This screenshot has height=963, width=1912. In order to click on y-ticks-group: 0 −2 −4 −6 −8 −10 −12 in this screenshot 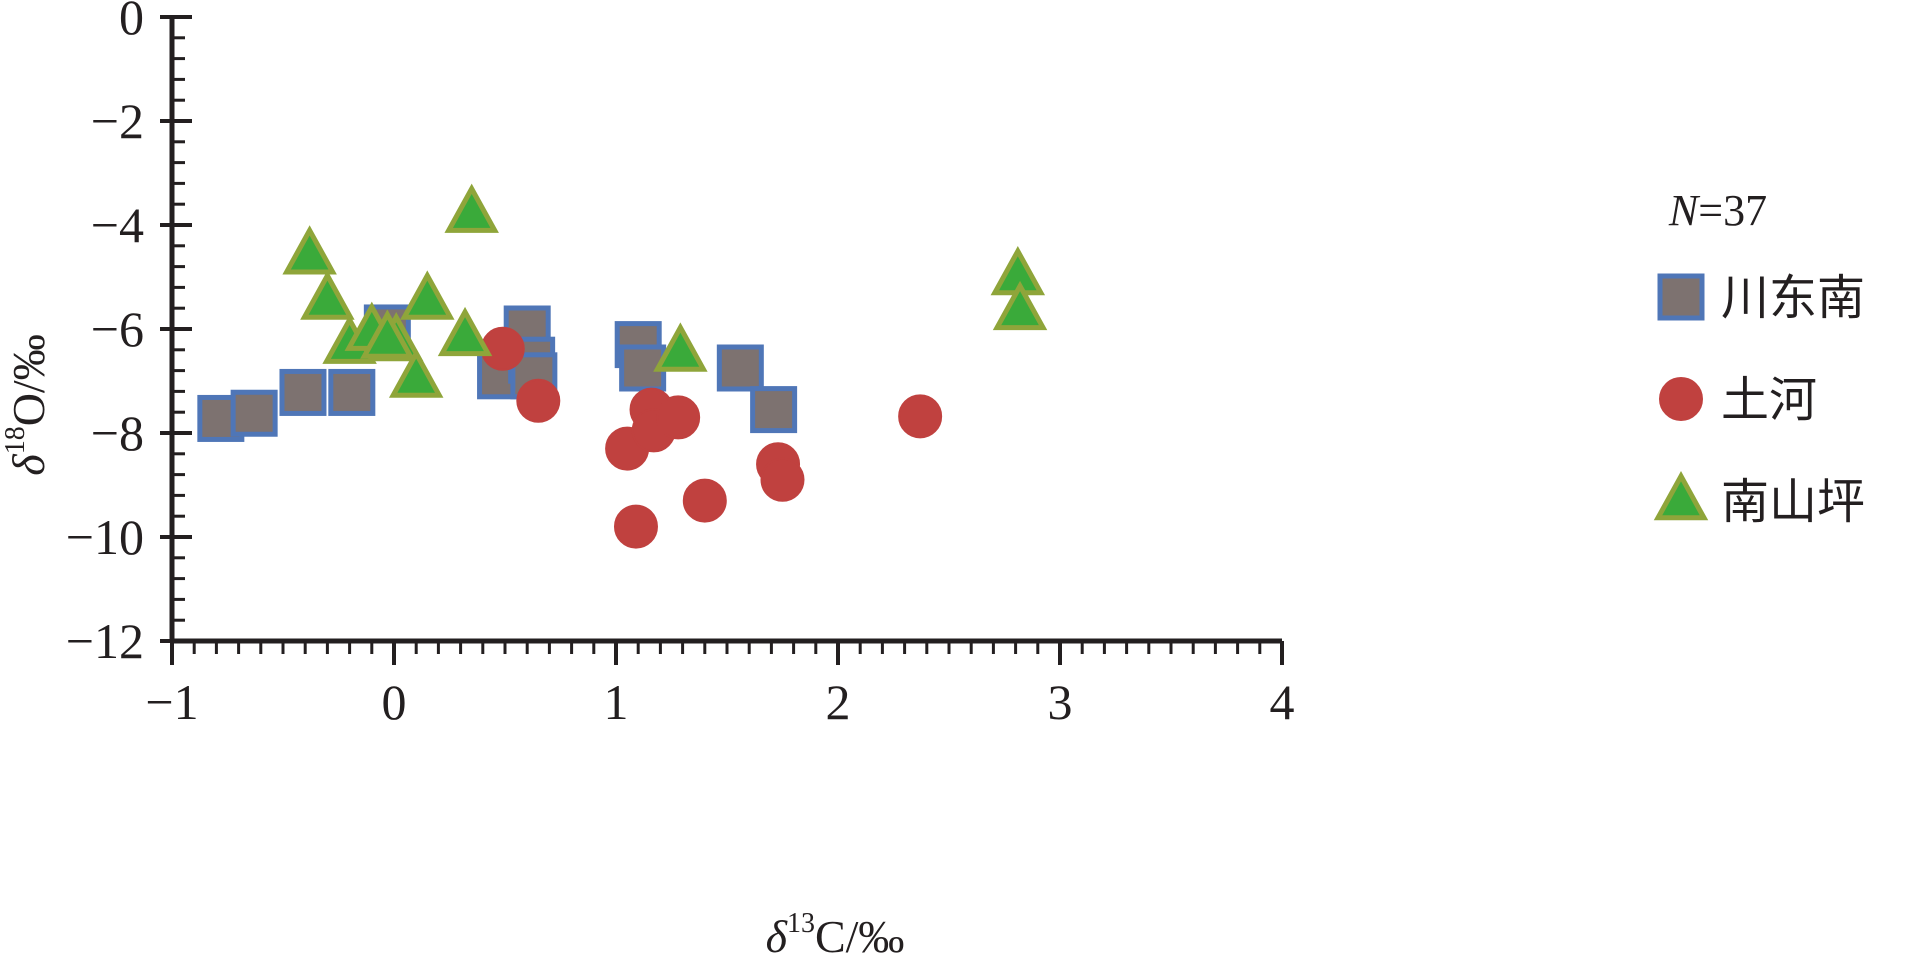, I will do `click(129, 334)`.